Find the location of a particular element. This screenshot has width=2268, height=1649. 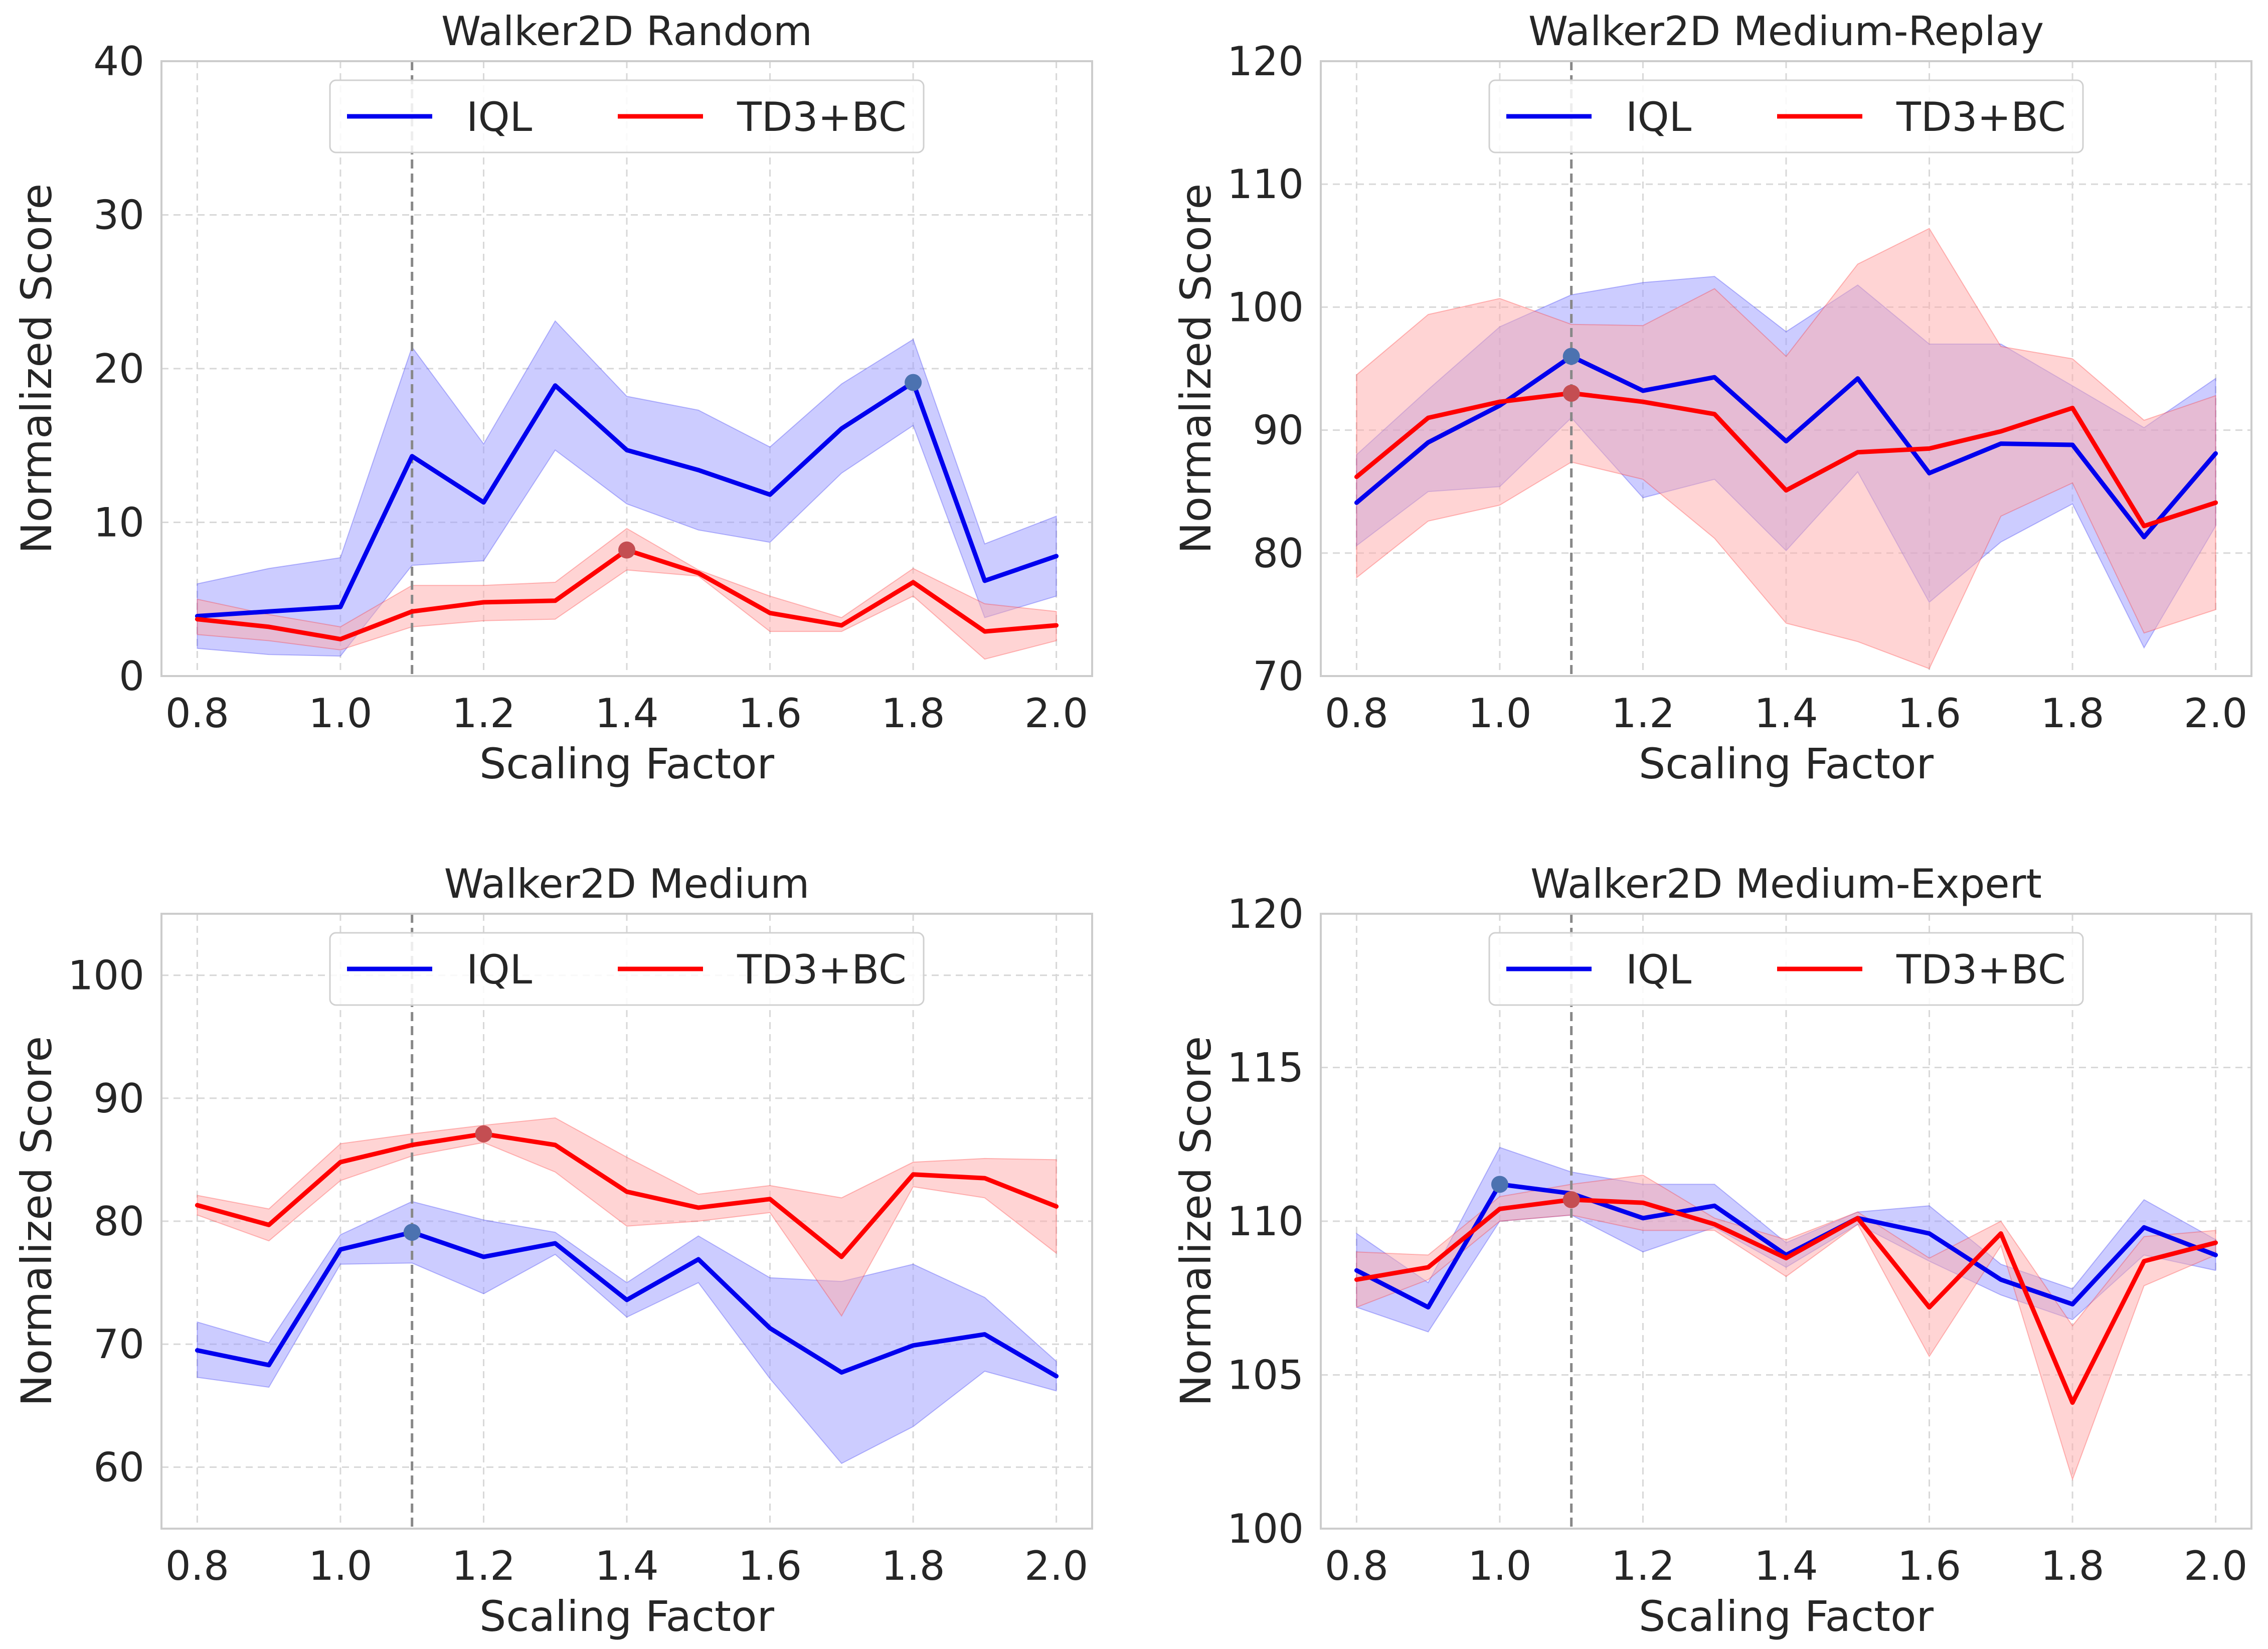

band-iql is located at coordinates (627, 1332).